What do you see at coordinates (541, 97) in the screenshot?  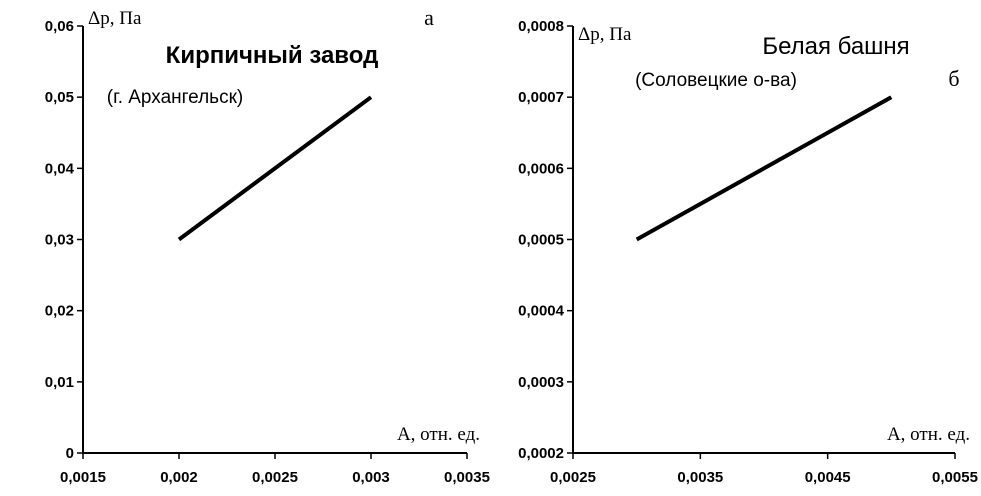 I see `chart2-y-tick-label: 0,0007` at bounding box center [541, 97].